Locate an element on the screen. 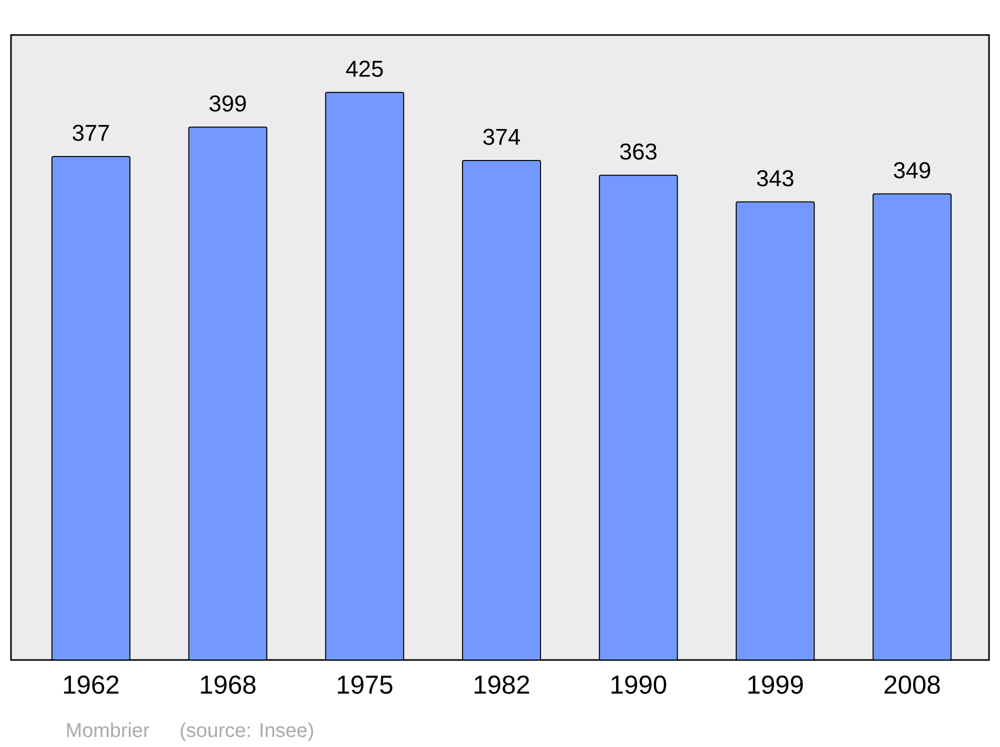 This screenshot has height=747, width=1000. text: Mombrier is located at coordinates (108, 730).